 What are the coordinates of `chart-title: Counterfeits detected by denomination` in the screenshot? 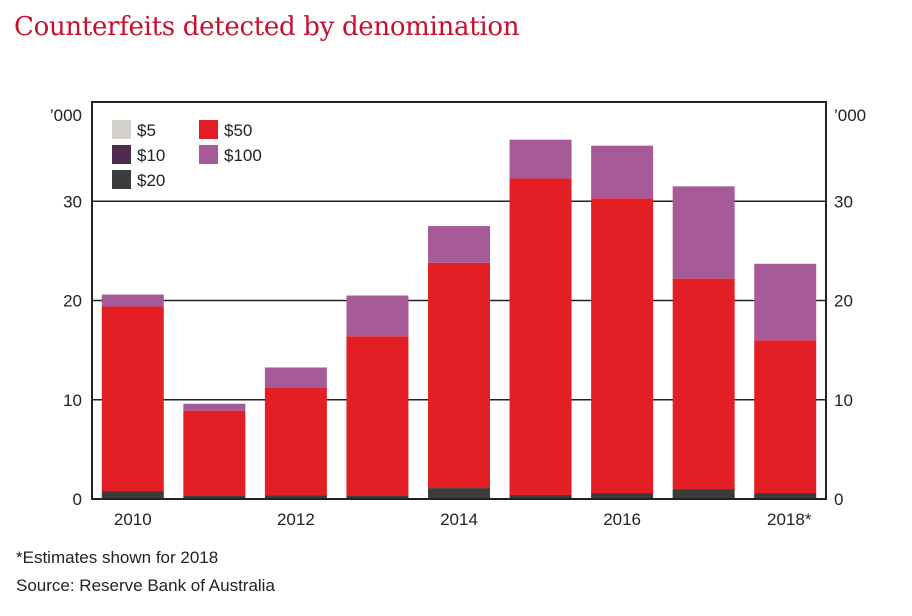 It's located at (267, 27).